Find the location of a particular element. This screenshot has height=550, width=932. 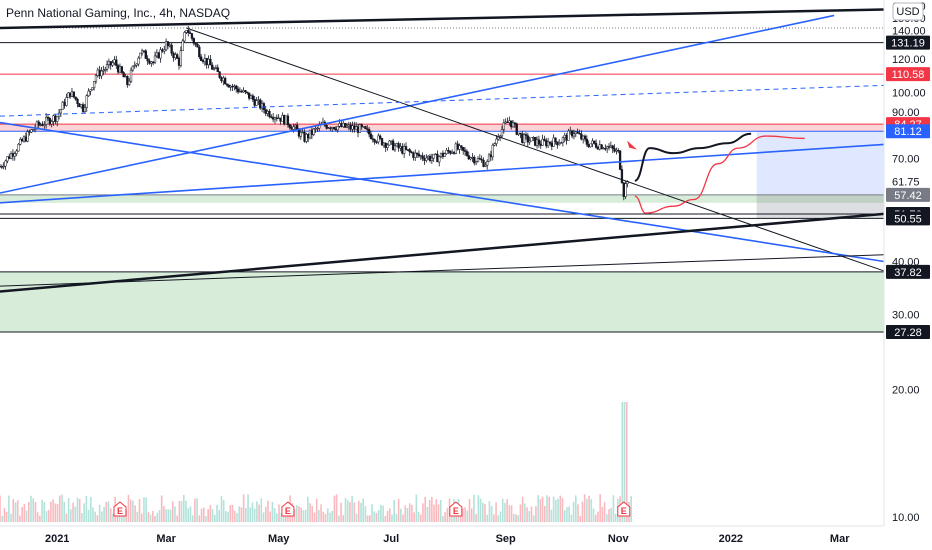

earnings-marker-icon is located at coordinates (624, 509).